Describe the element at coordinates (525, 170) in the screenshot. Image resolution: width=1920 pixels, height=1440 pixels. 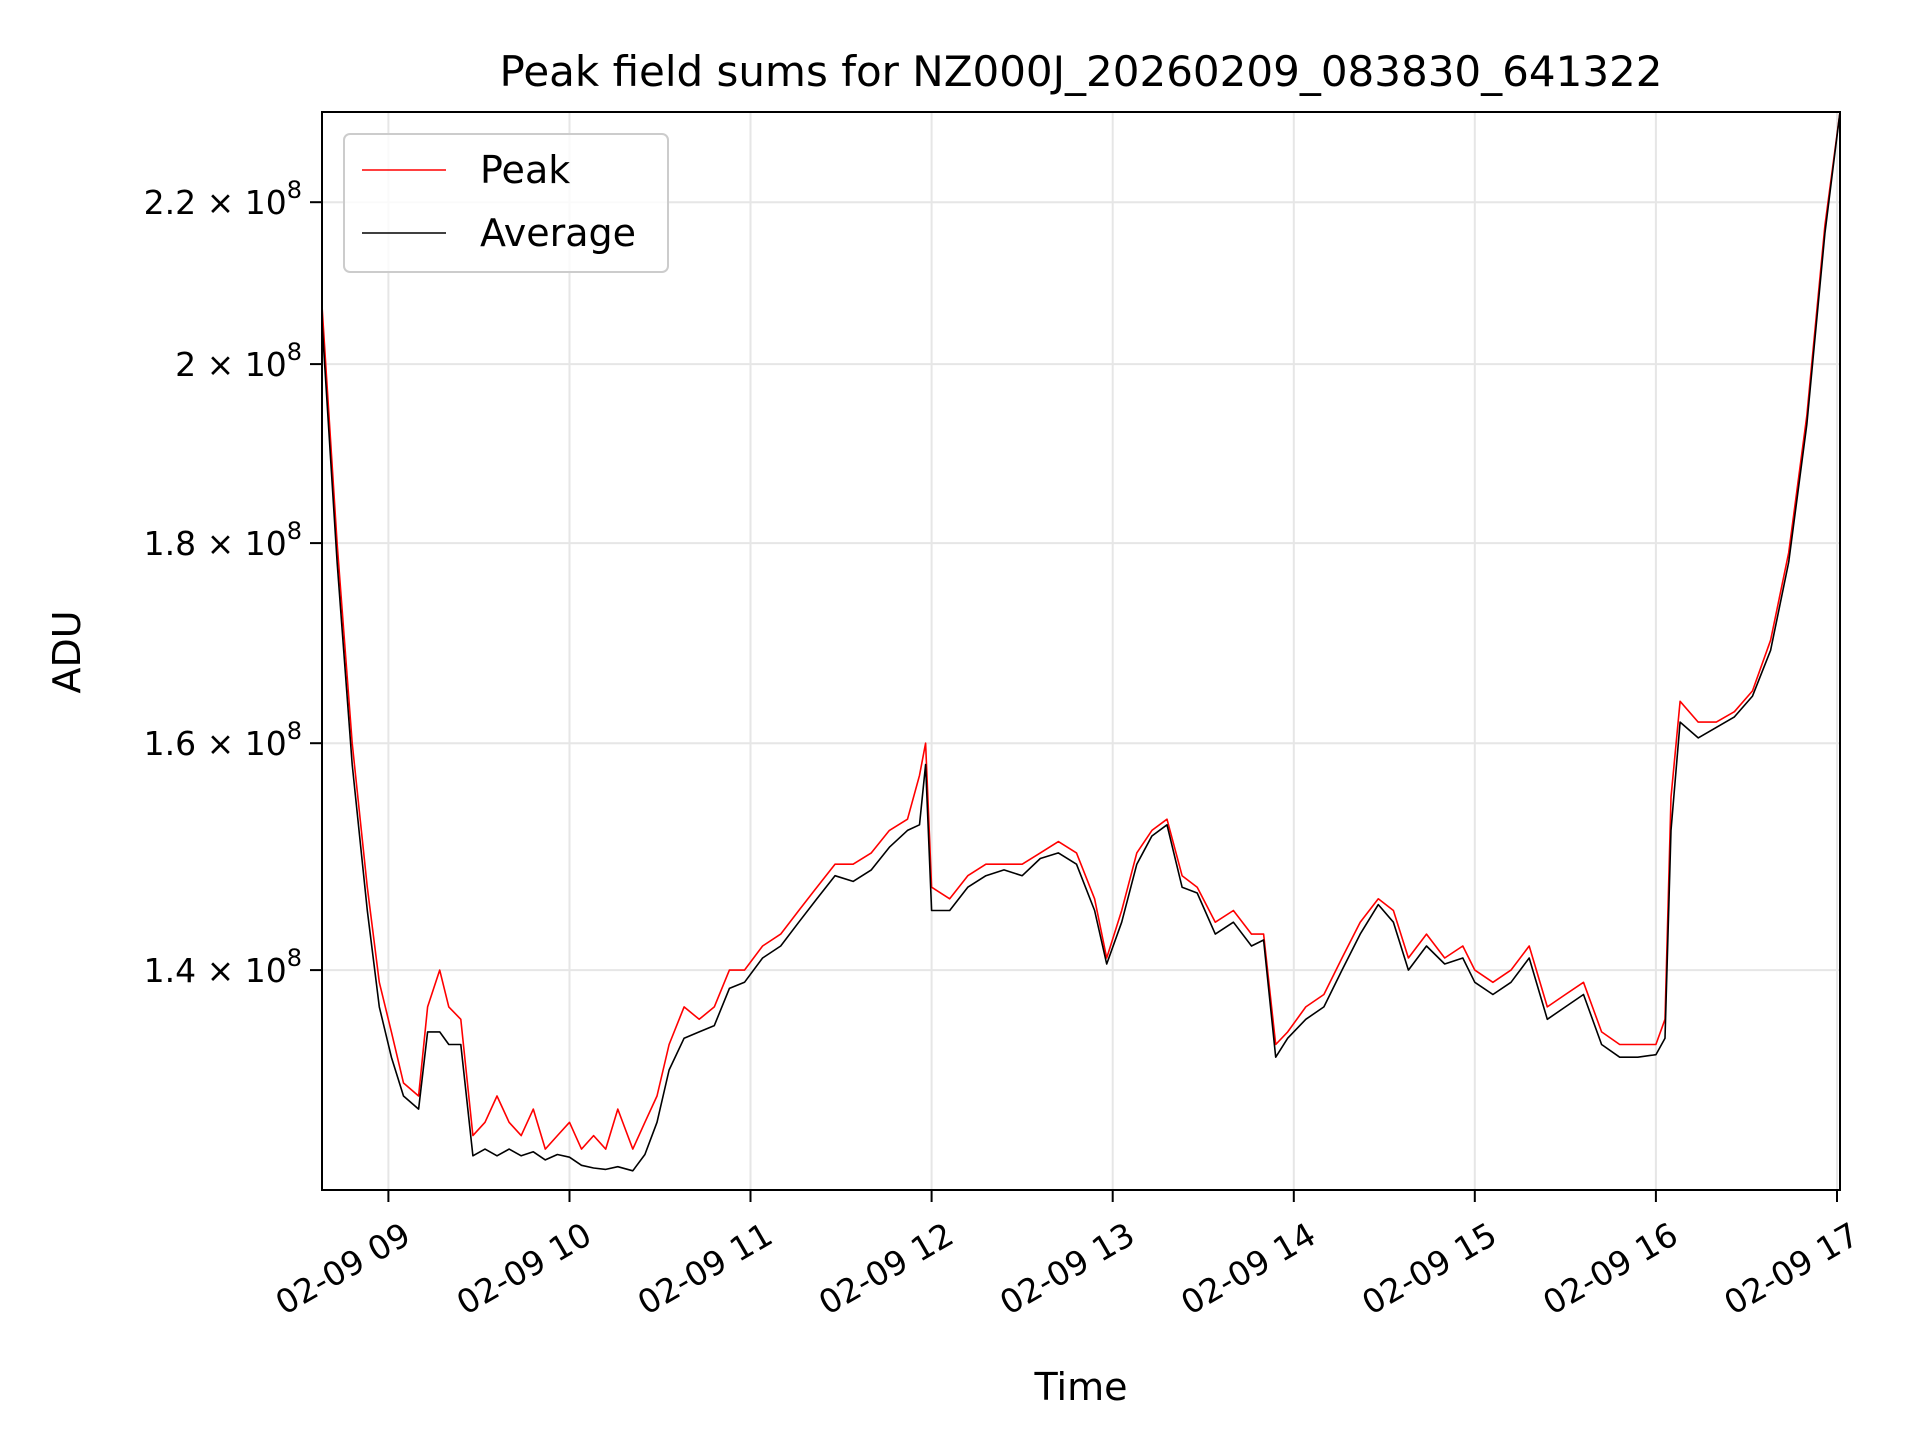
I see `legend-label-peak: Peak` at that location.